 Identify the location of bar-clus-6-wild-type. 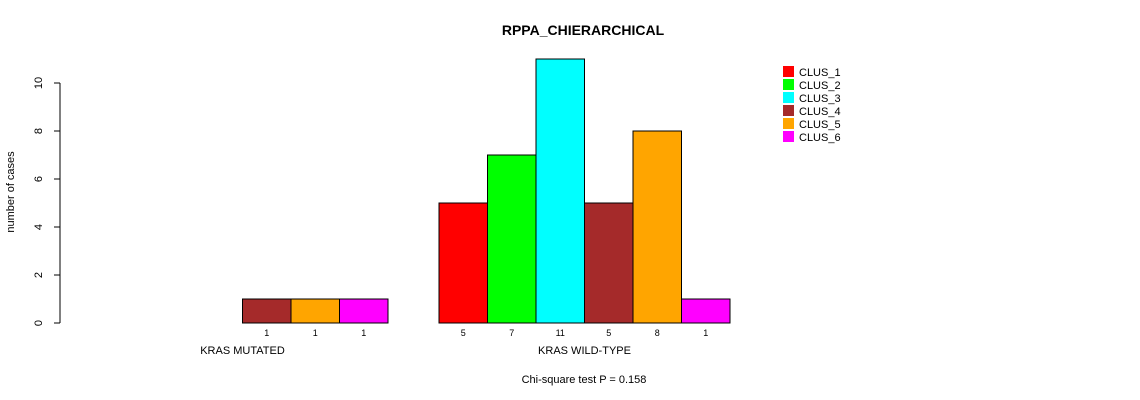
(706, 311).